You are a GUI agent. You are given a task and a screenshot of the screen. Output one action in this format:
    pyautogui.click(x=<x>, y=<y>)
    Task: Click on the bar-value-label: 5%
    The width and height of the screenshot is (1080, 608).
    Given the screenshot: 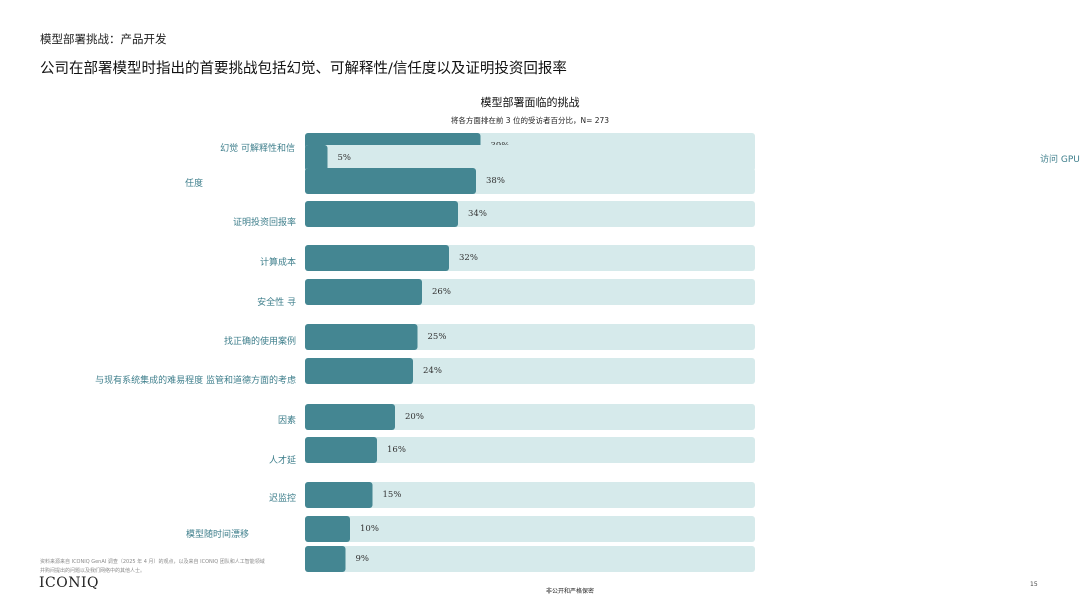 What is the action you would take?
    pyautogui.click(x=345, y=158)
    